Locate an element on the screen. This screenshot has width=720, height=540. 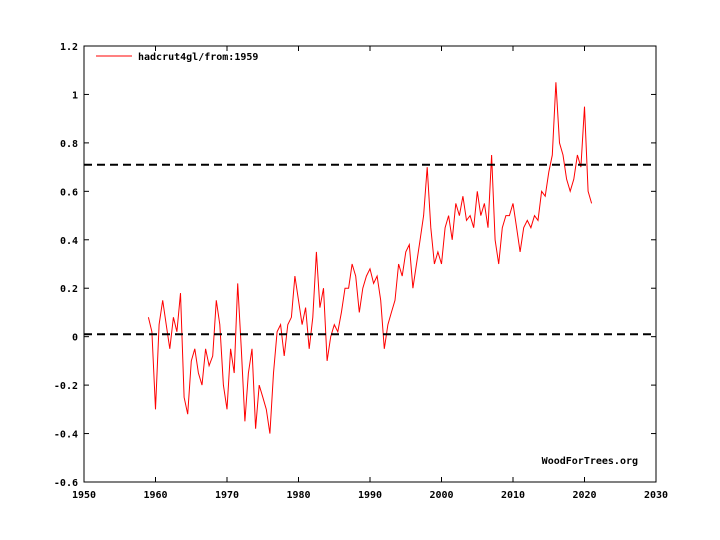
x-tick-label: 2010 is located at coordinates (513, 495).